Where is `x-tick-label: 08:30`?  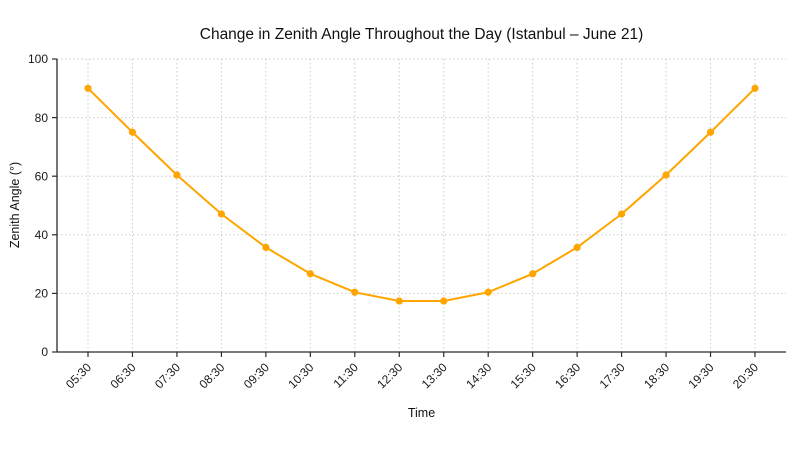
x-tick-label: 08:30 is located at coordinates (211, 375).